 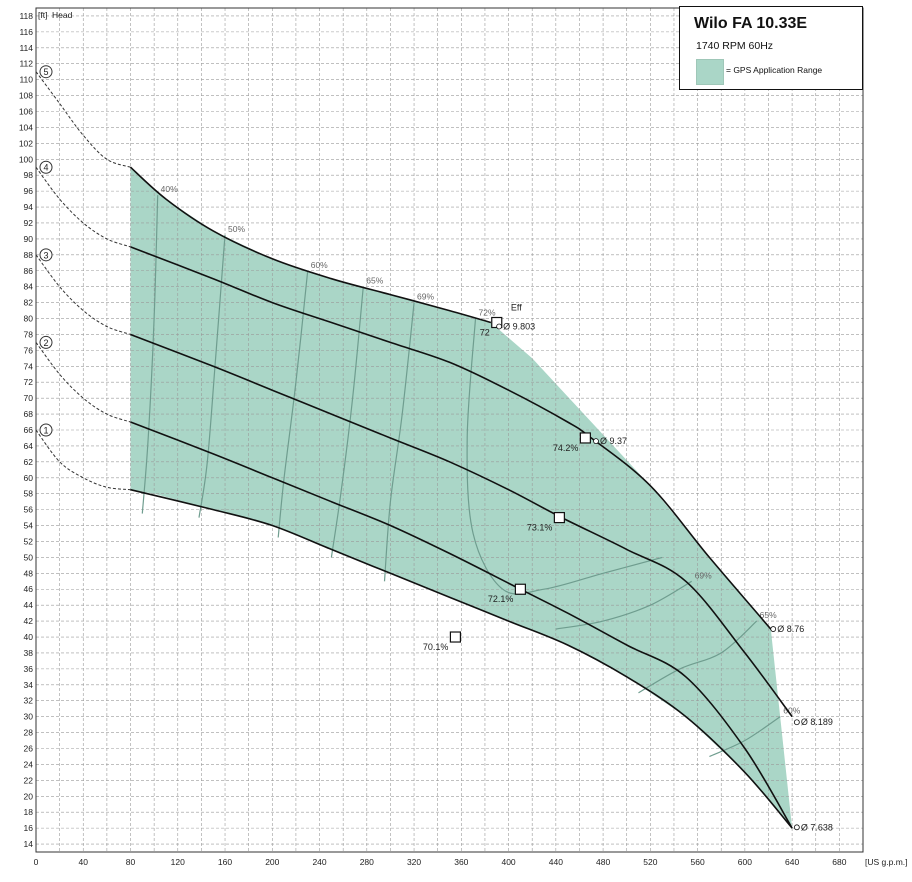 I want to click on y-tick-label: 114, so click(x=26, y=48).